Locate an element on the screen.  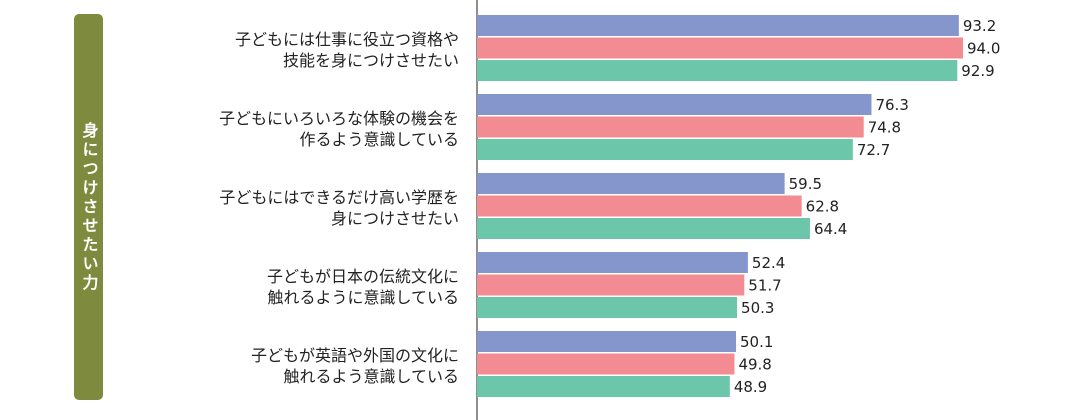
category-group-label-text: 身につけさせたい力 is located at coordinates (89, 207).